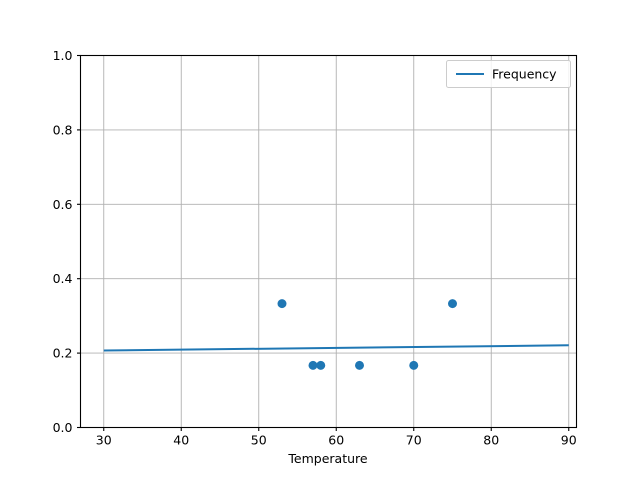 Image resolution: width=640 pixels, height=480 pixels. I want to click on legend: Frequency, so click(508, 74).